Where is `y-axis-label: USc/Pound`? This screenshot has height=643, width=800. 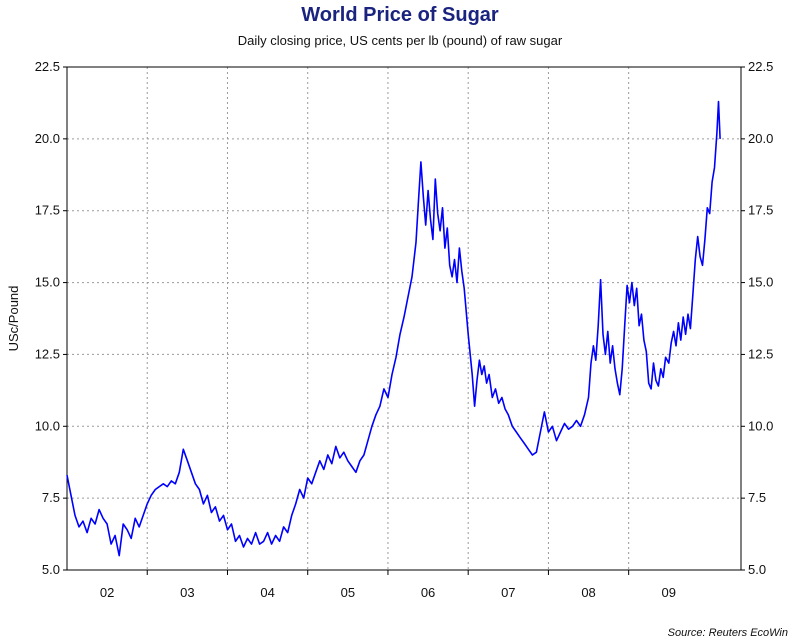
y-axis-label: USc/Pound is located at coordinates (13, 319).